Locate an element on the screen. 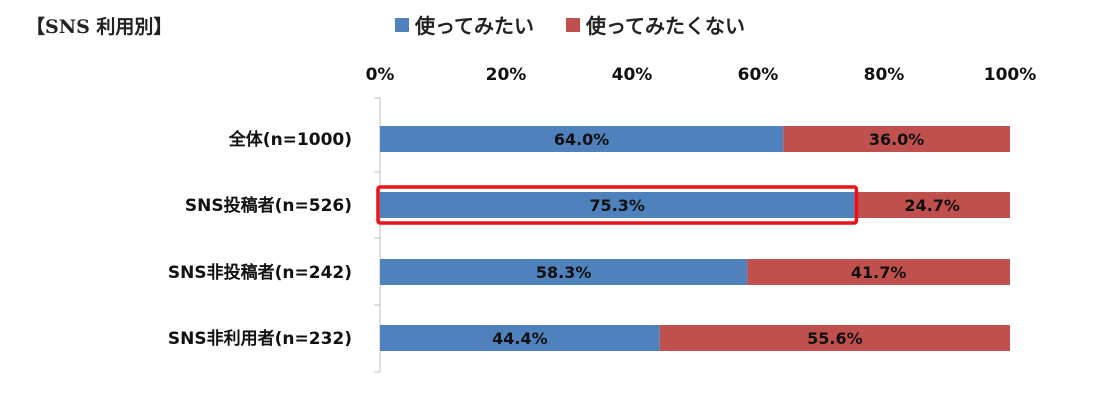 The image size is (1103, 404). category-label: SNS非利用者(n=232) is located at coordinates (260, 338).